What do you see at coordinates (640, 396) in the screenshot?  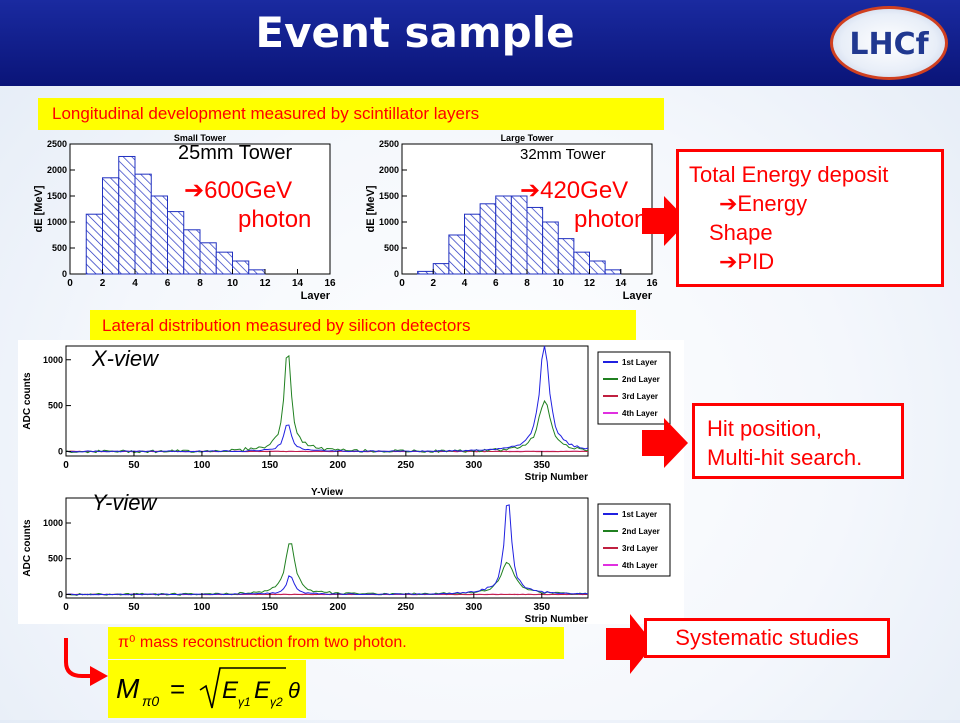 I see `legend-entry: 3rd Layer` at bounding box center [640, 396].